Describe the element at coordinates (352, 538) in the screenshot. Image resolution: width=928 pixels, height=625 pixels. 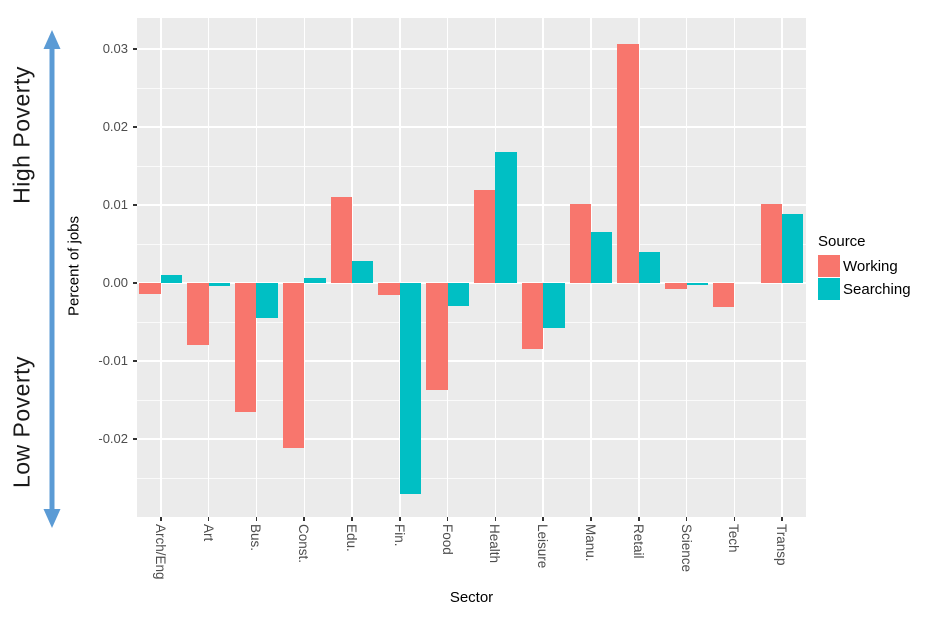
I see `x-tick-label: Edu.` at that location.